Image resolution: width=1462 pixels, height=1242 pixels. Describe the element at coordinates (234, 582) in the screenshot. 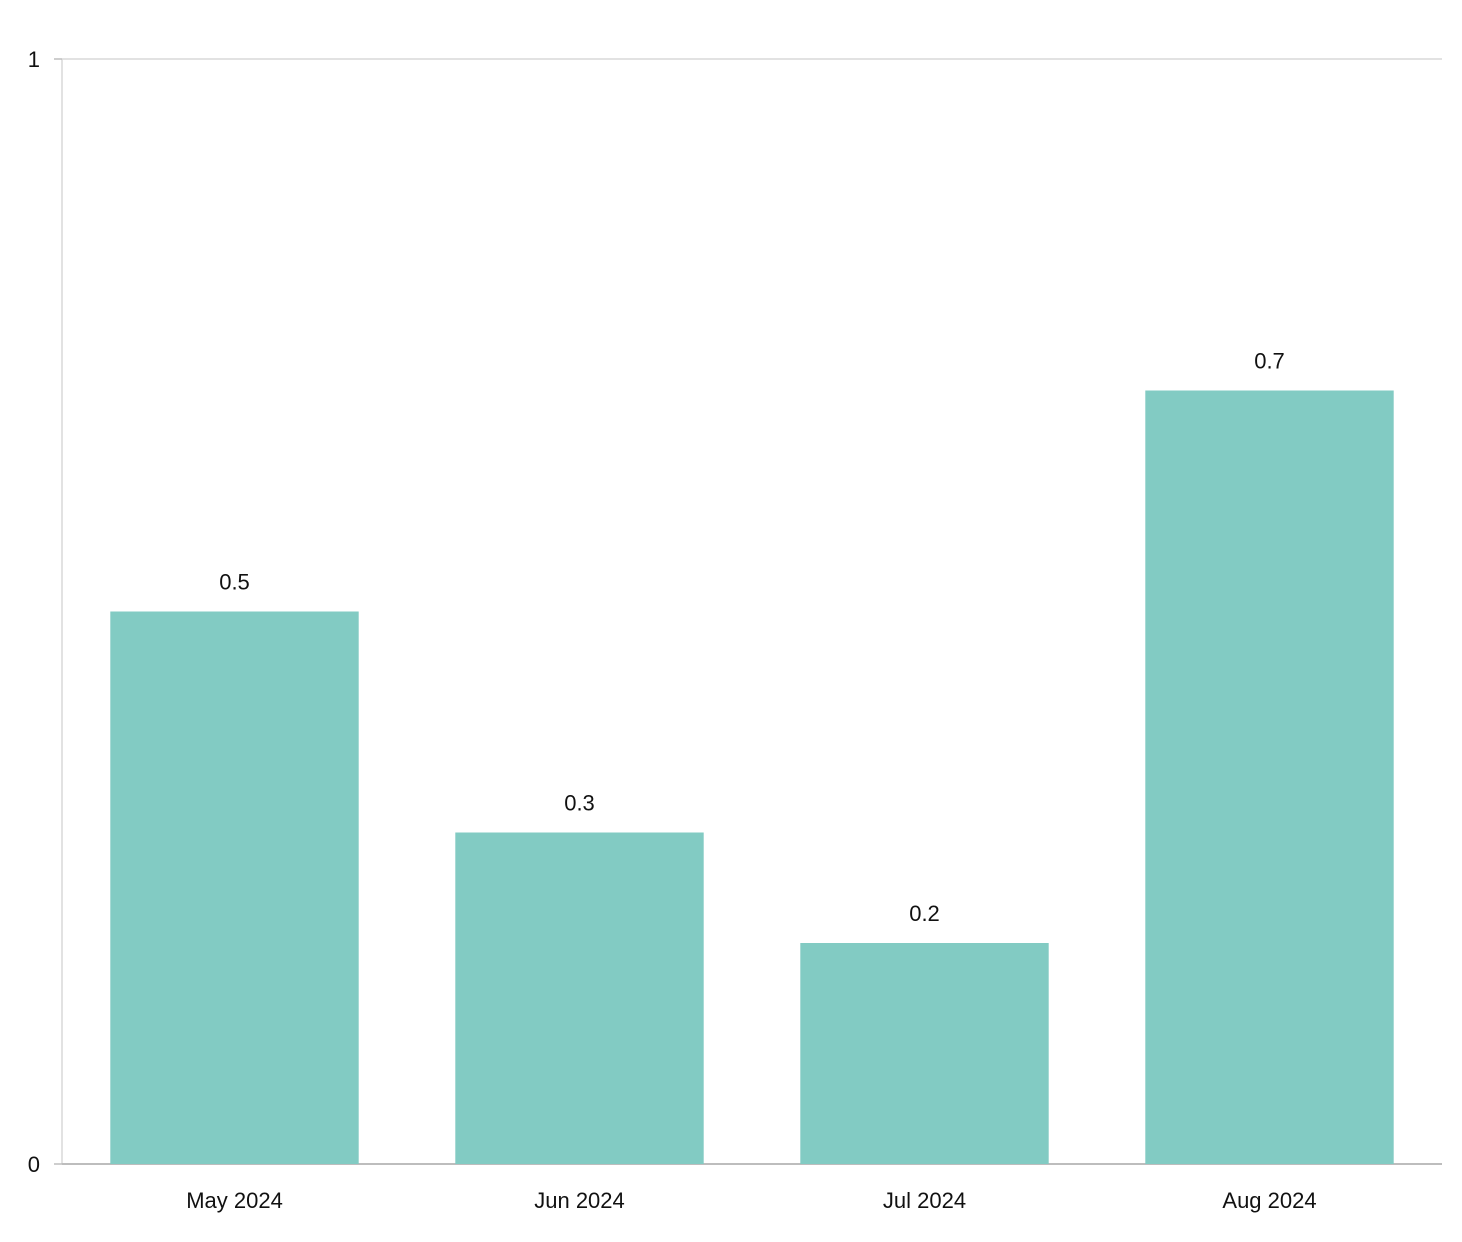

I see `bar-value-label: 0.5` at that location.